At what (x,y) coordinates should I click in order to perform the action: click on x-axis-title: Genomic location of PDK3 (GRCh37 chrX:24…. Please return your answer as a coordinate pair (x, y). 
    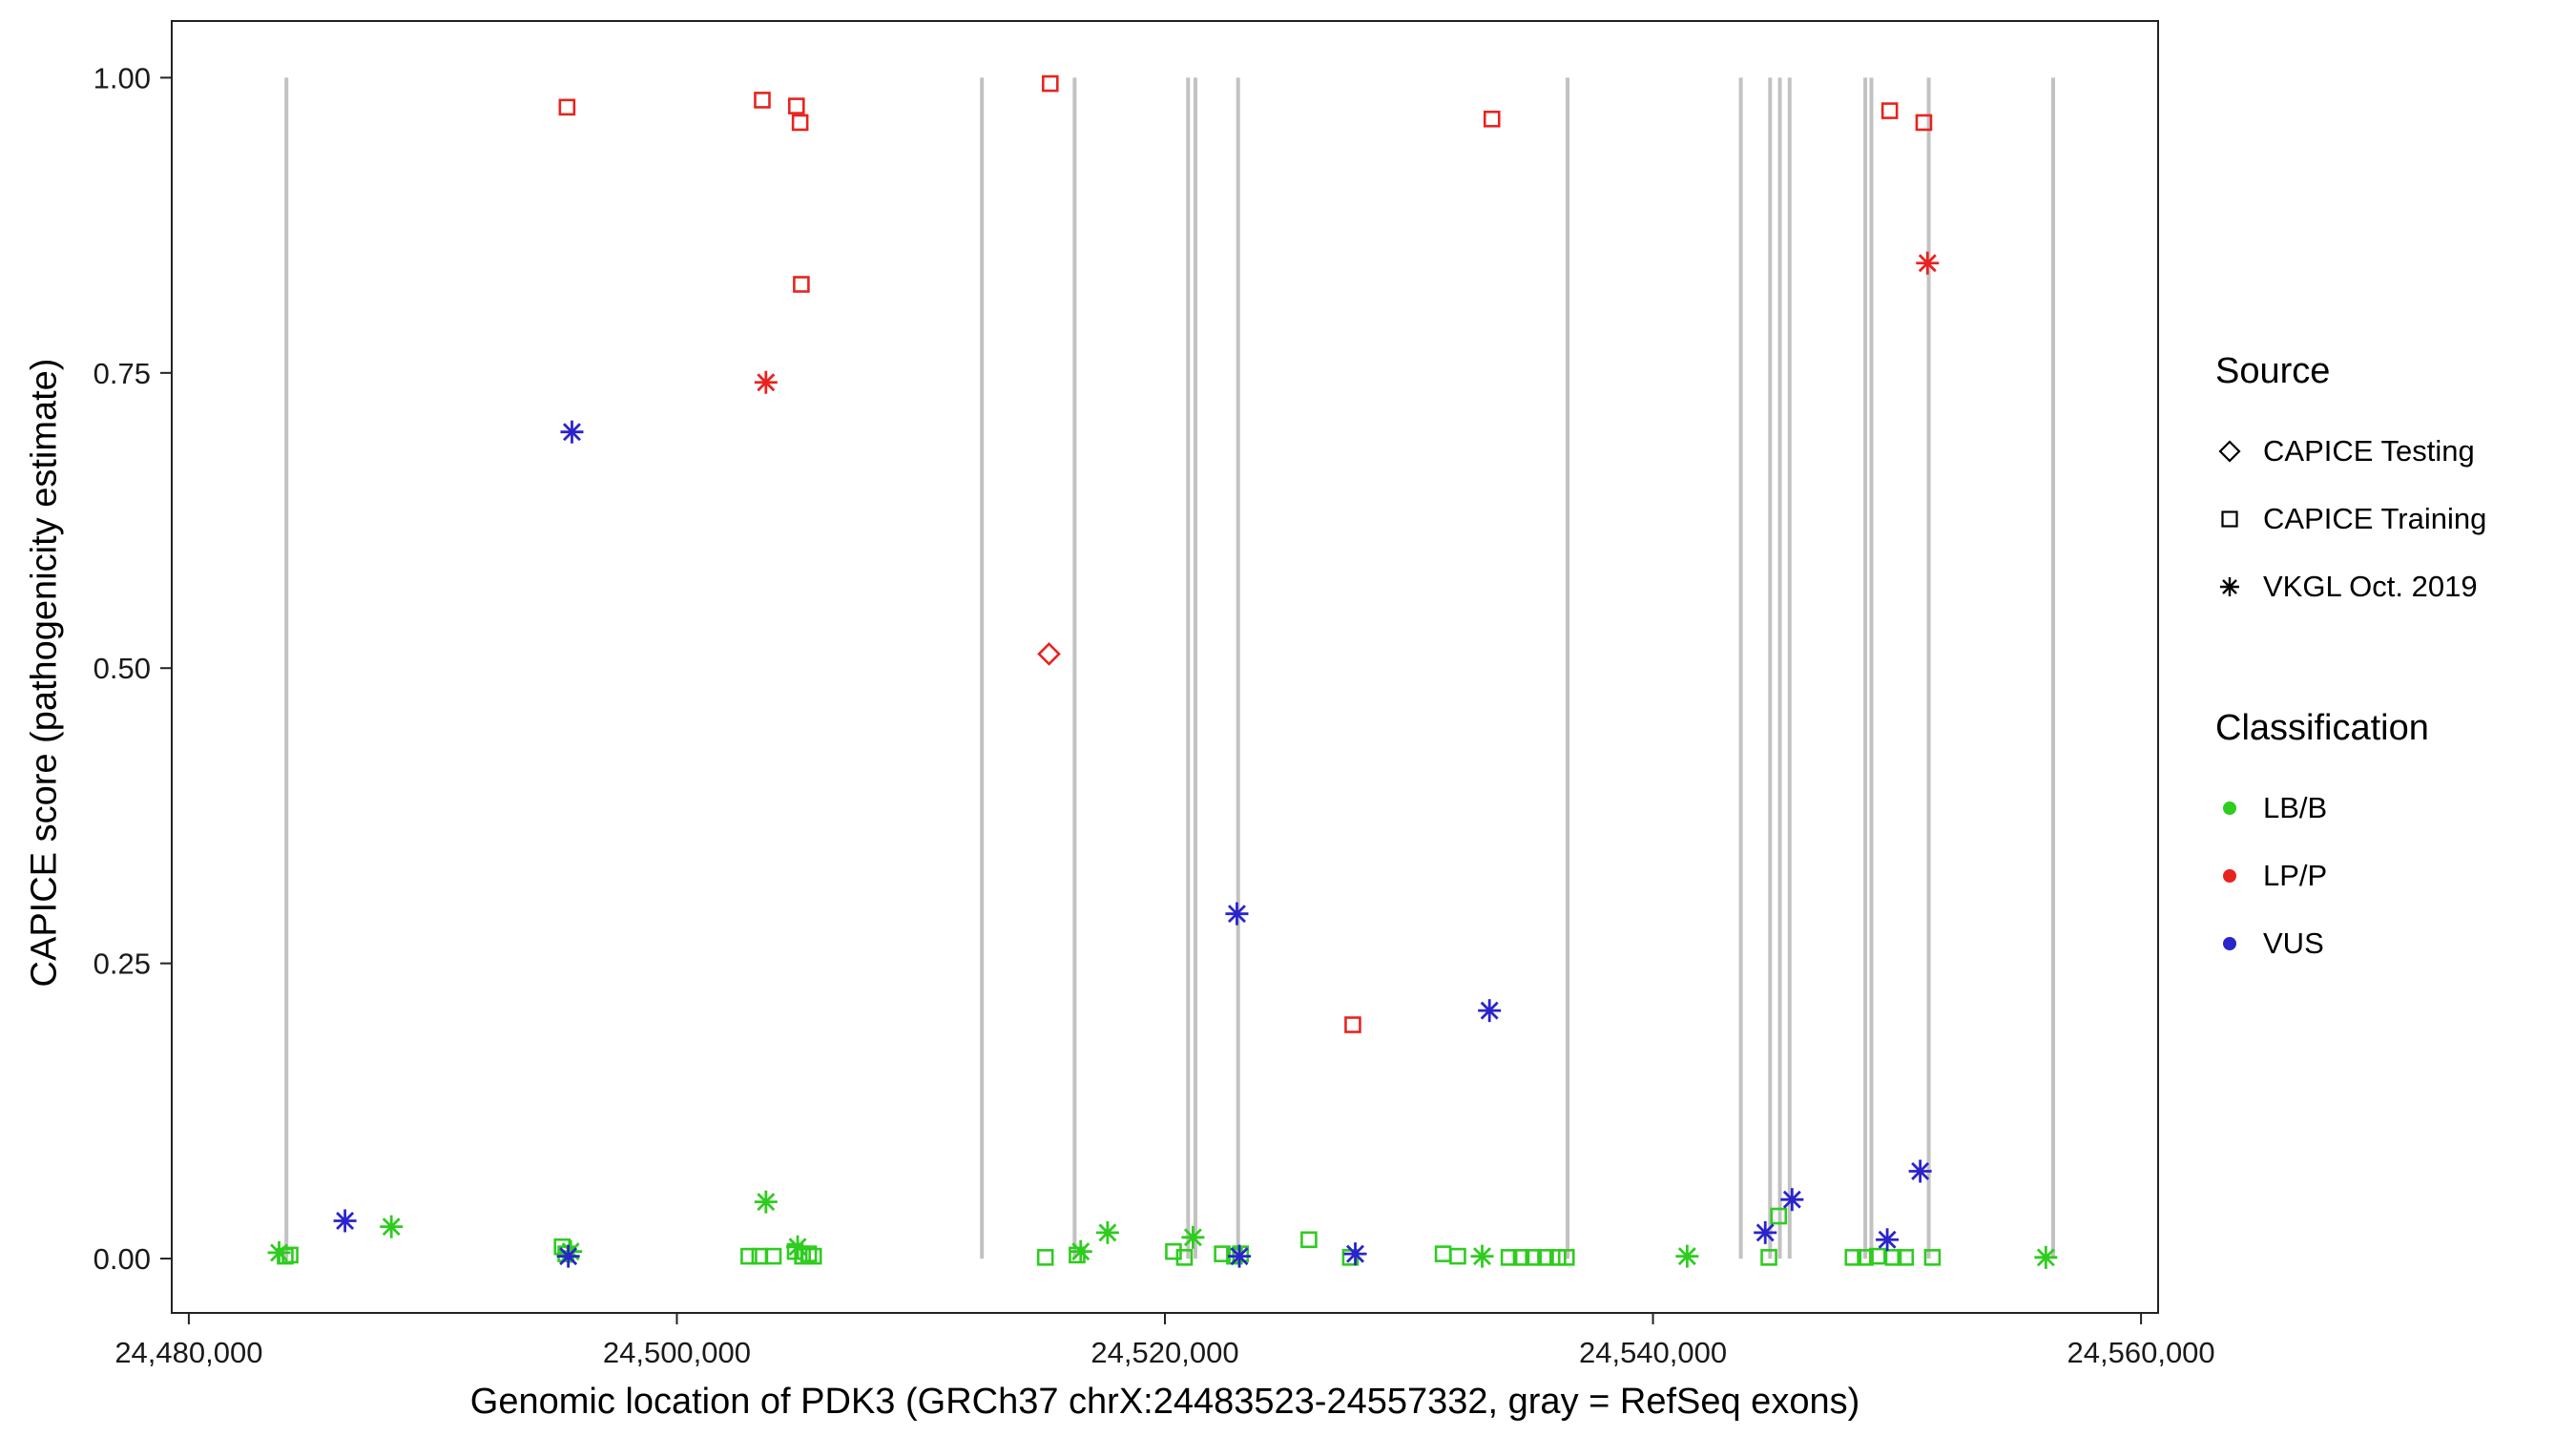
    Looking at the image, I should click on (1164, 1402).